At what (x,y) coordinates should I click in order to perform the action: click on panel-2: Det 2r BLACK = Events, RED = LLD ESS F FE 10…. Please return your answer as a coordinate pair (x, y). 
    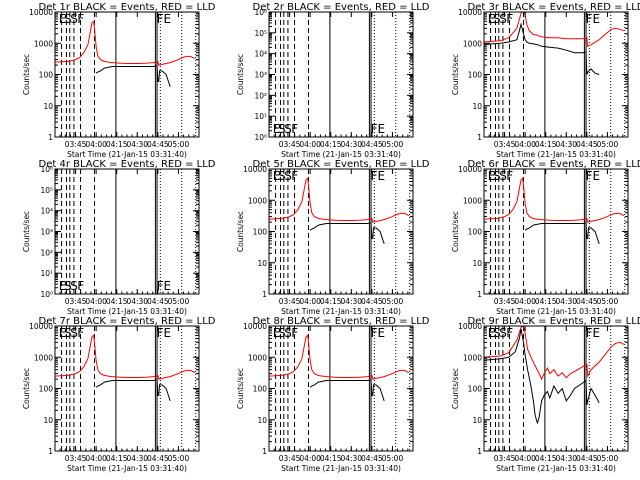
    Looking at the image, I should click on (333, 80).